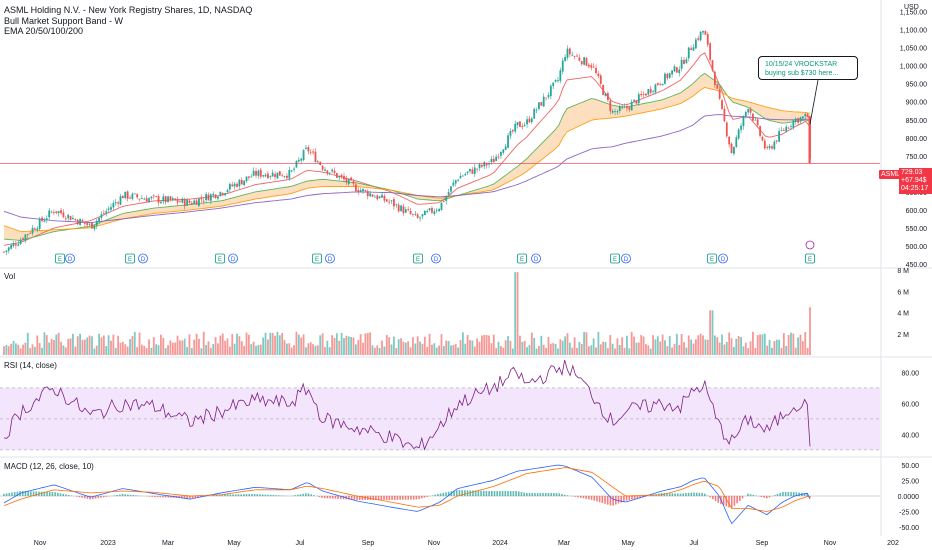 The image size is (932, 550). Describe the element at coordinates (801, 64) in the screenshot. I see `callout-line-1: 10/15/24 VROCKSTAR` at that location.